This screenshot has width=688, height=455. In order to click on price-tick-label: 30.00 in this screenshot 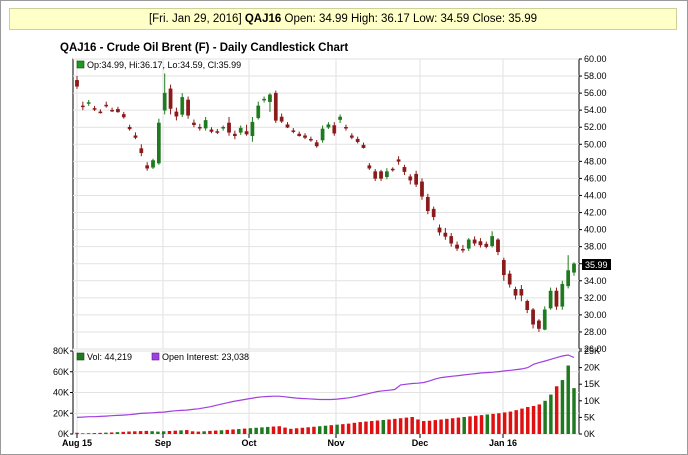, I will do `click(595, 315)`.